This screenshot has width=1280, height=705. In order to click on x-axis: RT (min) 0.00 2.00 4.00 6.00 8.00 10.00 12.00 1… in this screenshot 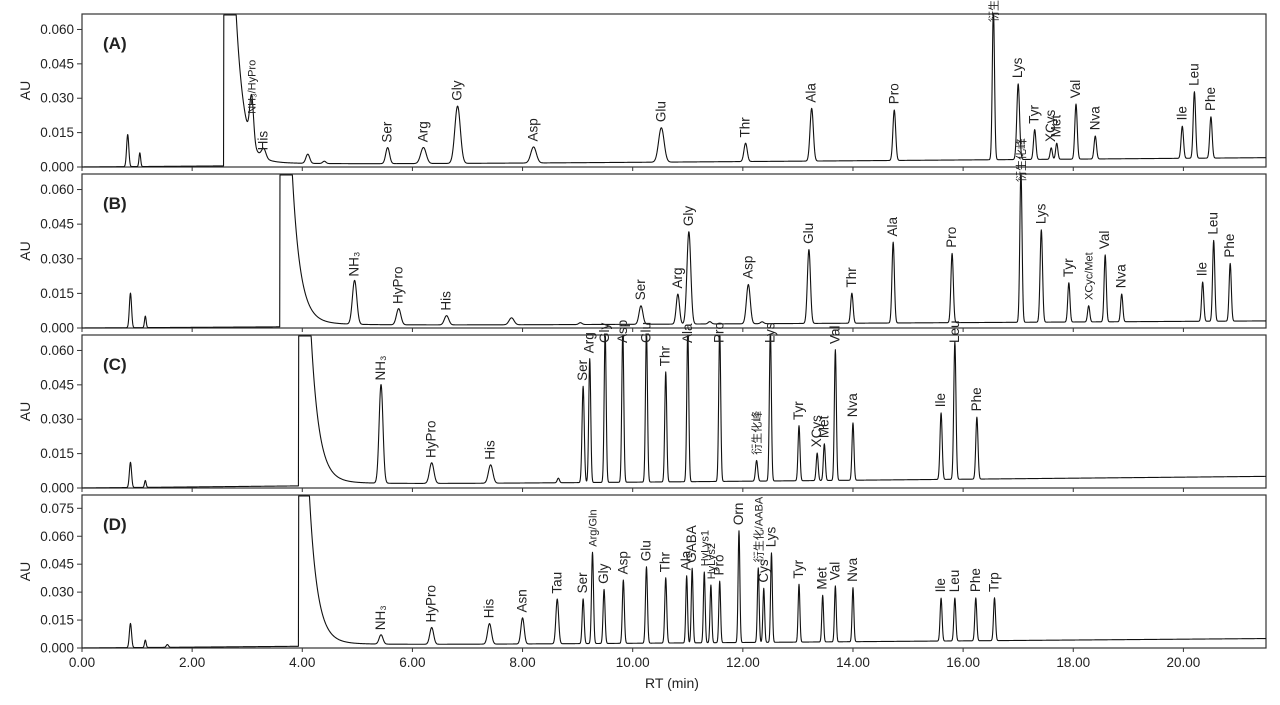, I will do `click(634, 673)`.